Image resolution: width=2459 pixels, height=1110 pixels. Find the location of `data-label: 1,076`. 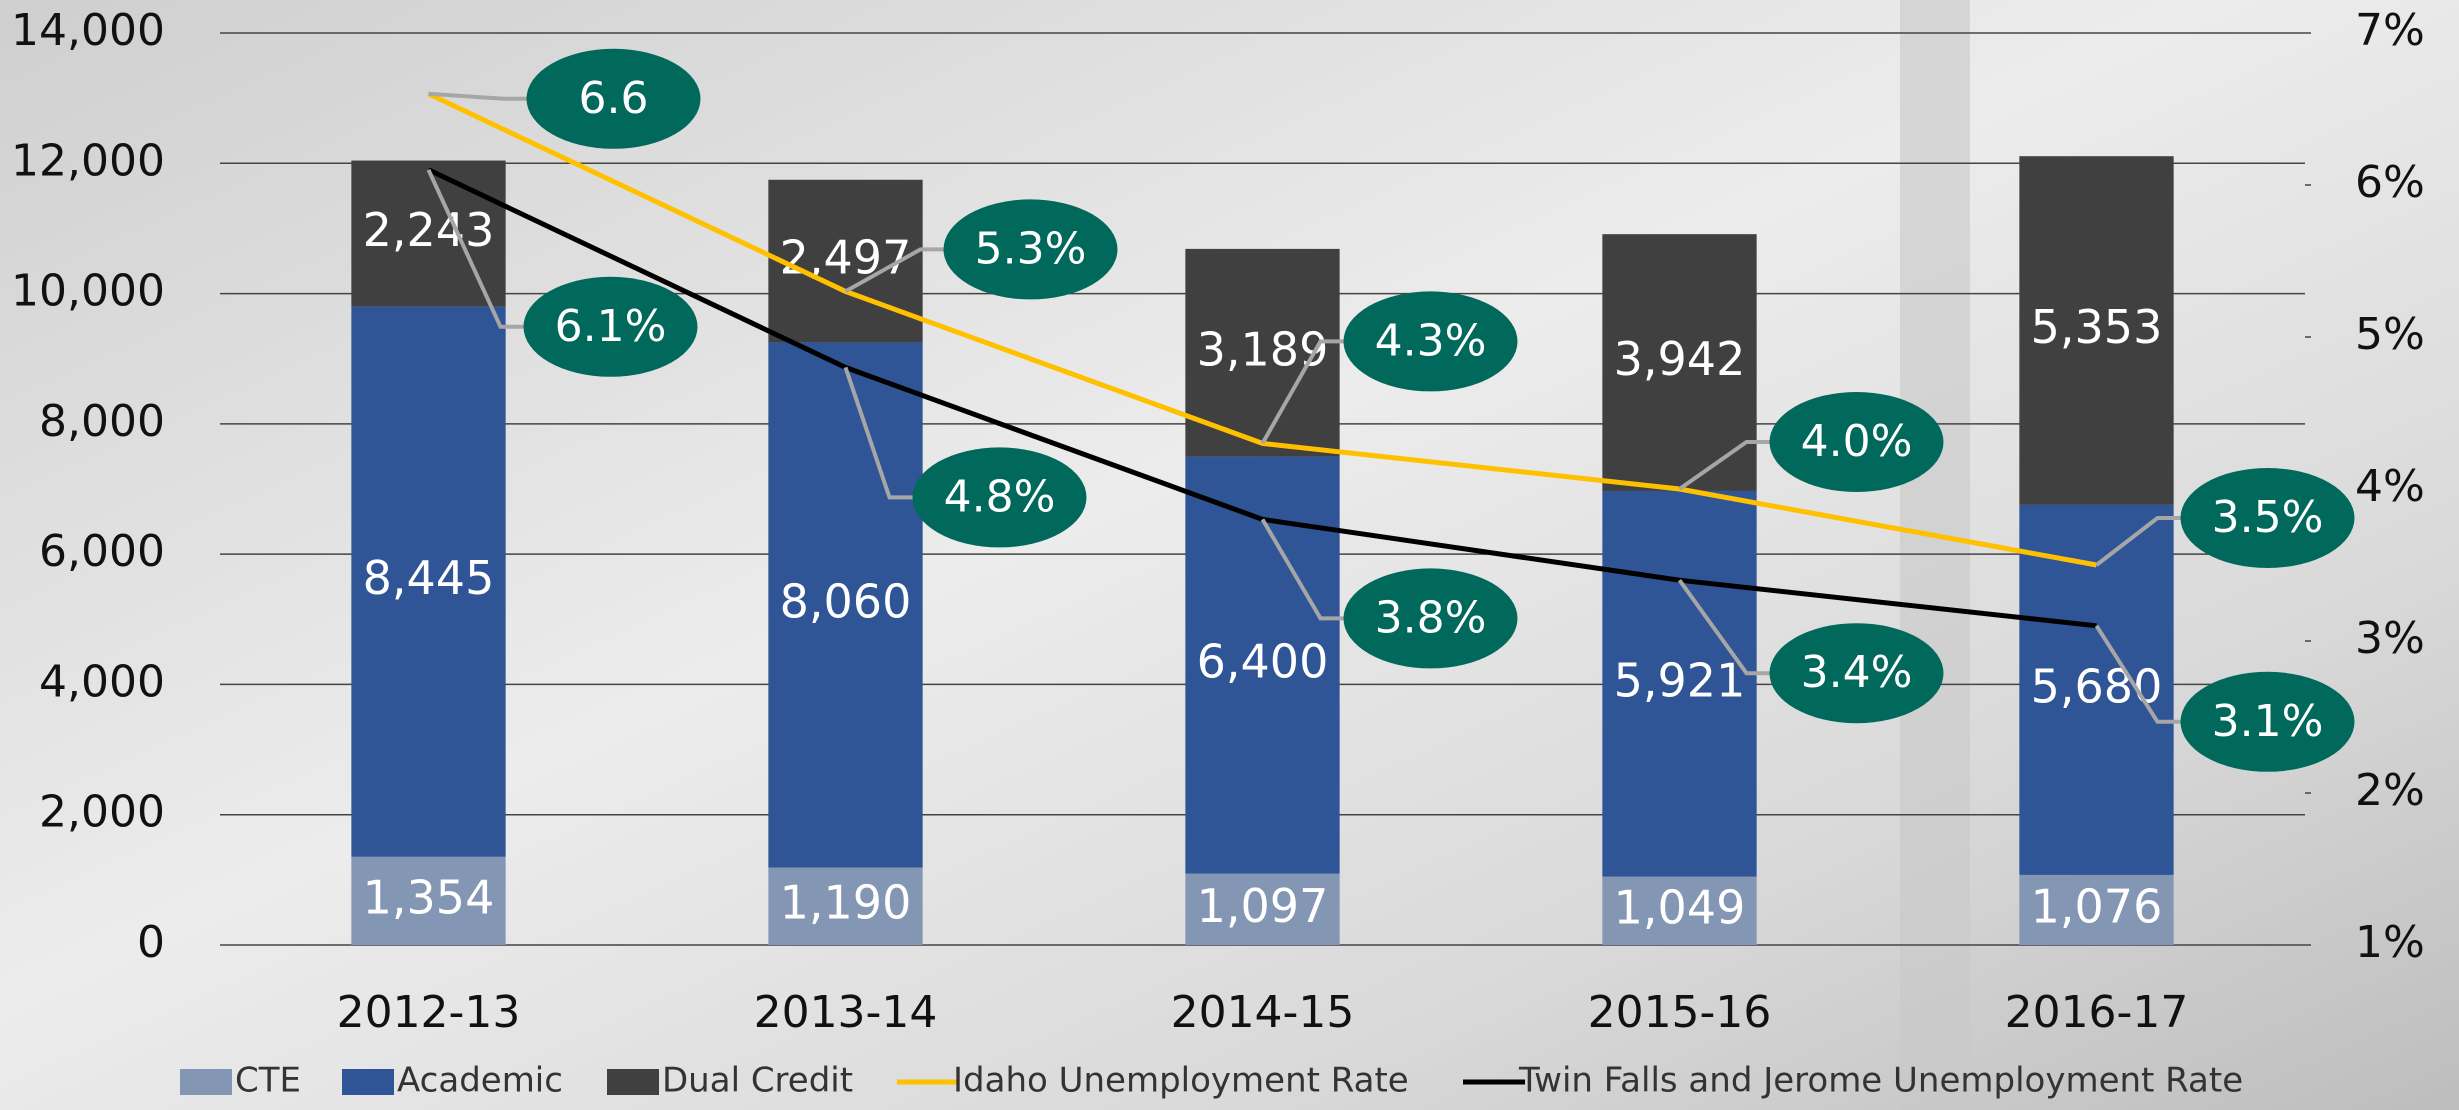

data-label: 1,076 is located at coordinates (2097, 906).